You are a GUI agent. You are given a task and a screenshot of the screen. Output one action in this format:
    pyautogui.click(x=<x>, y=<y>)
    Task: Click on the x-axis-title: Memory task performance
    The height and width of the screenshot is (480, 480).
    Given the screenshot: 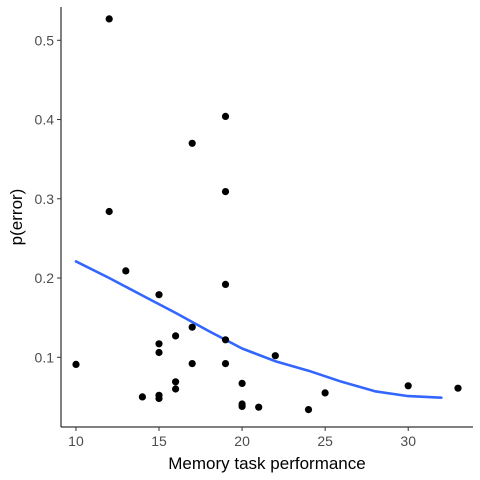 What is the action you would take?
    pyautogui.click(x=266, y=463)
    